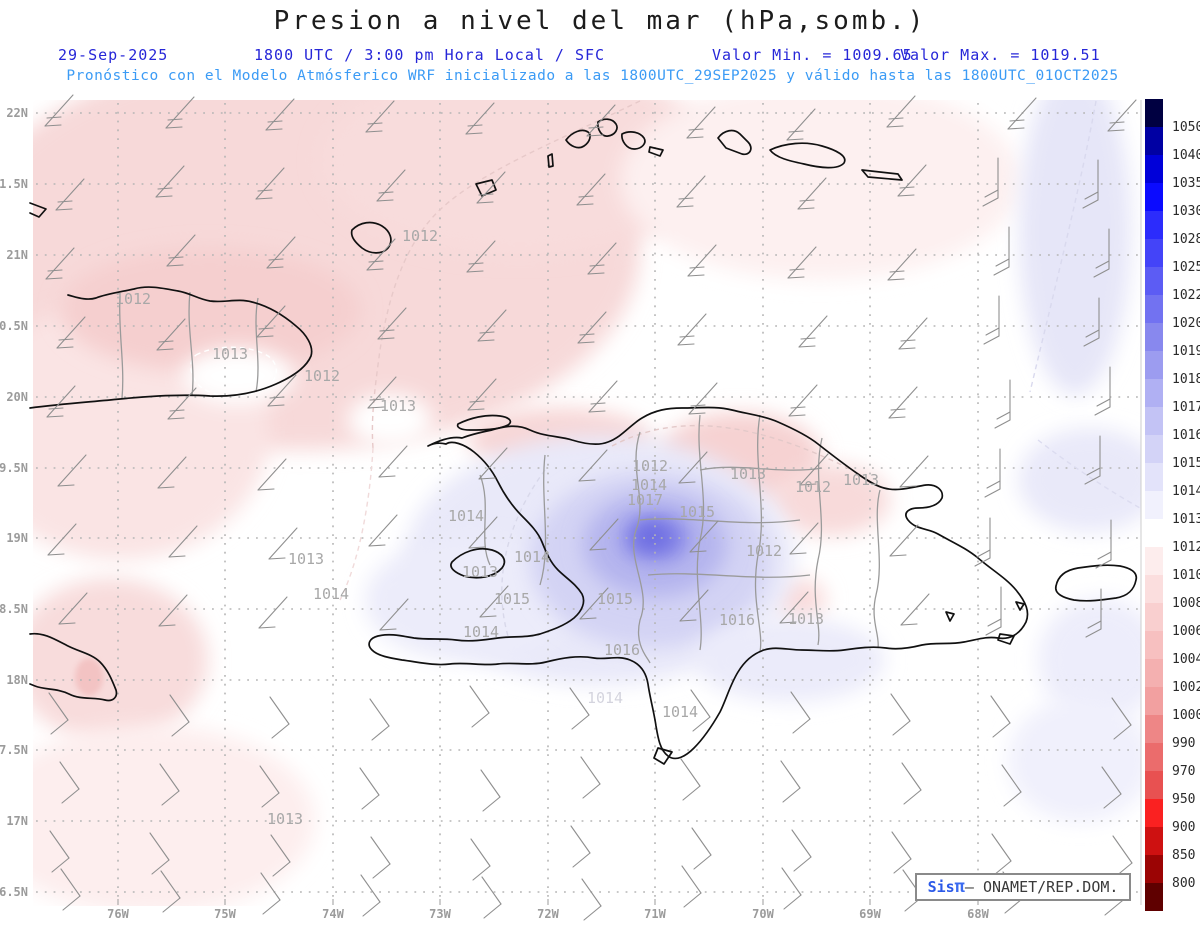 The height and width of the screenshot is (927, 1200). Describe the element at coordinates (1183, 771) in the screenshot. I see `svg-text: 970` at that location.